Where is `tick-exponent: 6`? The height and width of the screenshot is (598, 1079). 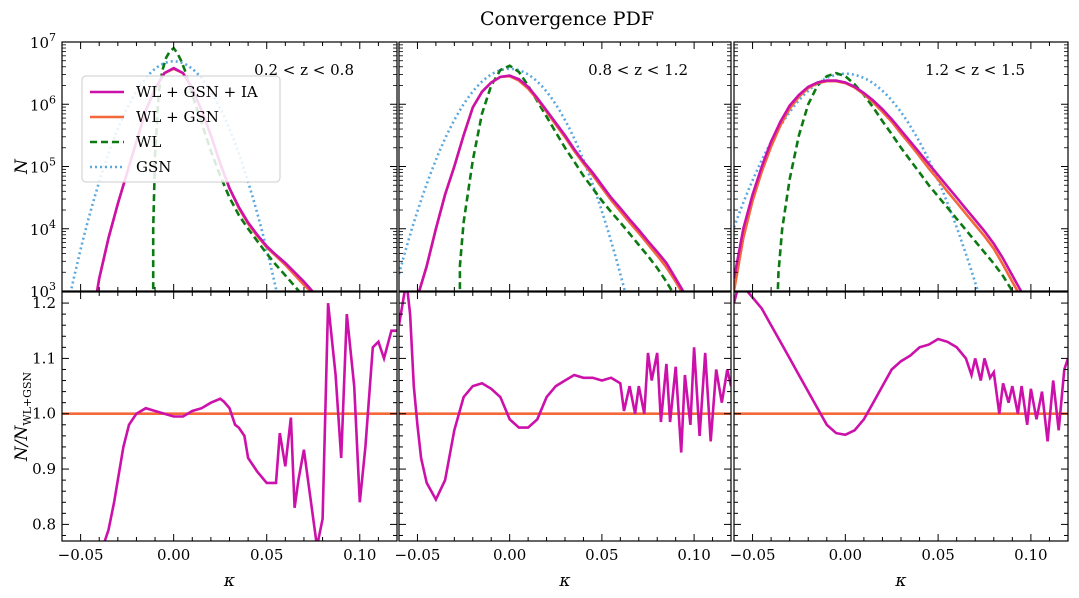 tick-exponent: 6 is located at coordinates (52, 99).